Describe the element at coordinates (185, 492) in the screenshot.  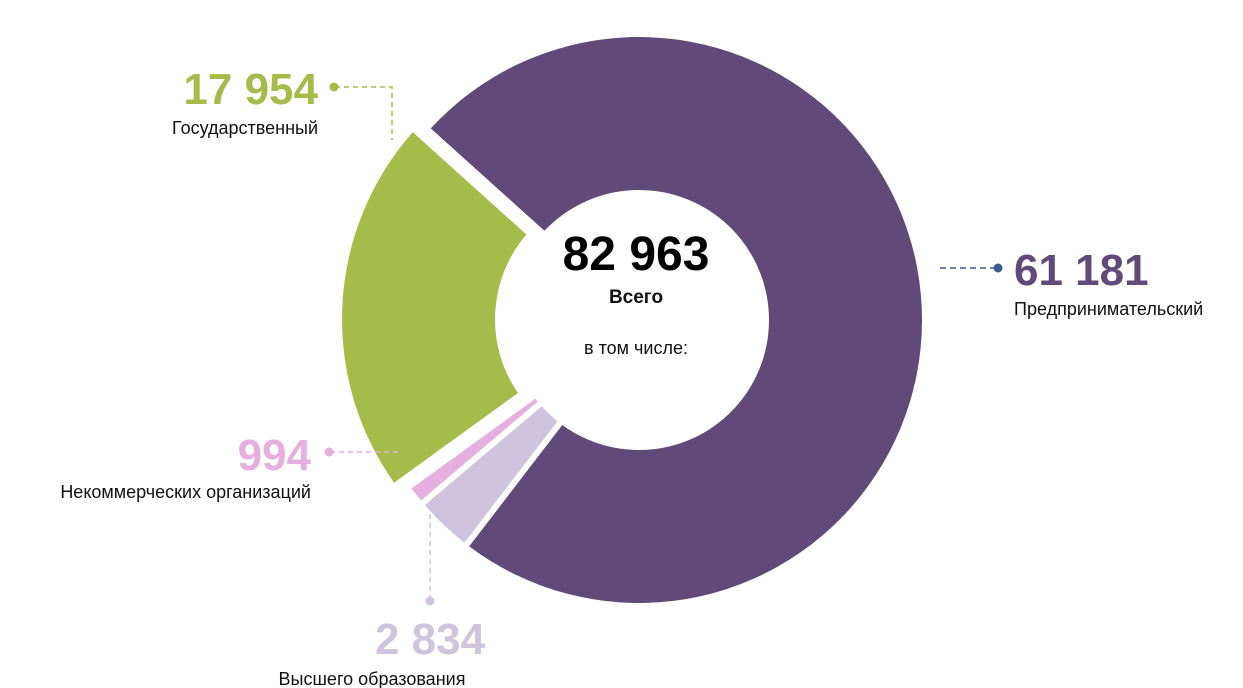
I see `label-noncommercial: Некоммерческих организаций` at that location.